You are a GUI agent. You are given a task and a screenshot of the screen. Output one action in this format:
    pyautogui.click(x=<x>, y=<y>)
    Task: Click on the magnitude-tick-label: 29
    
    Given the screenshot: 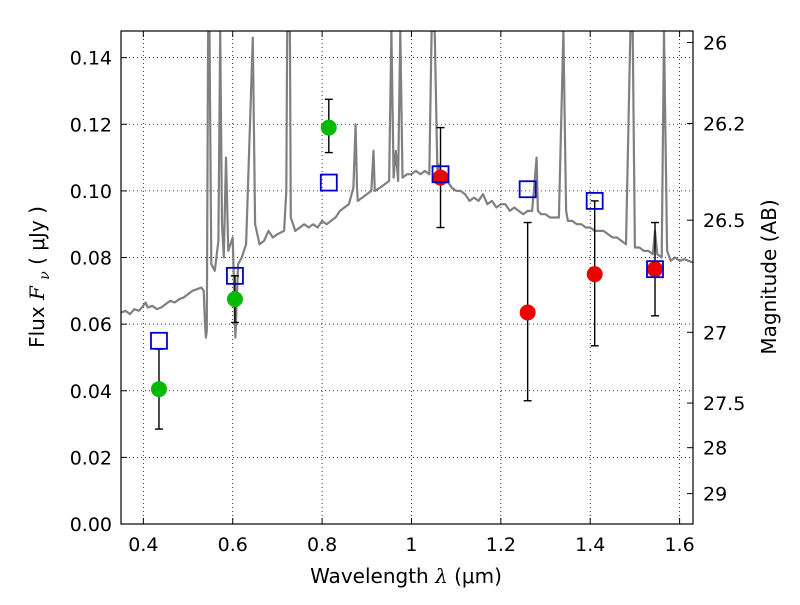 What is the action you would take?
    pyautogui.click(x=715, y=495)
    